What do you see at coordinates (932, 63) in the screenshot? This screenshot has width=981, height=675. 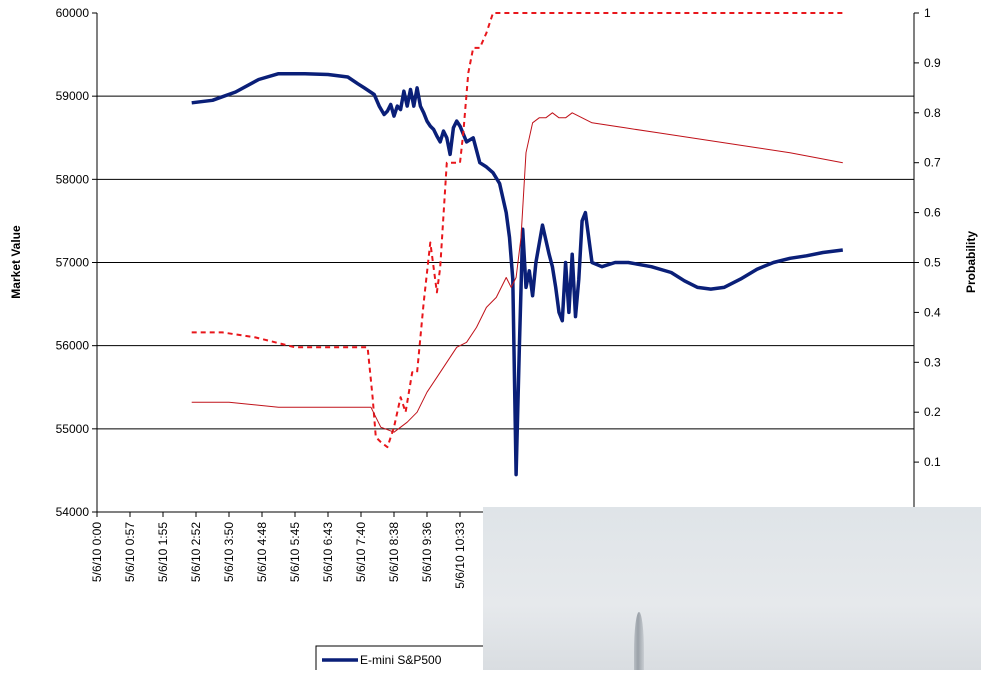 I see `y2-tick-label: 0.9` at bounding box center [932, 63].